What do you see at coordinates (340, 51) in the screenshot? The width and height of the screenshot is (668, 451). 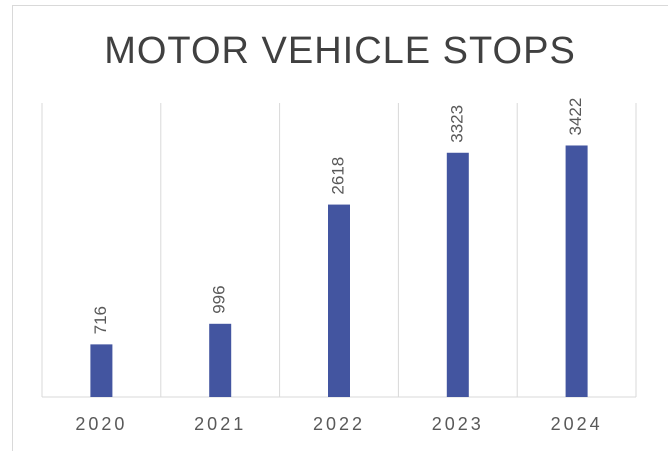 I see `chart-title: MOTOR VEHICLE STOPS` at bounding box center [340, 51].